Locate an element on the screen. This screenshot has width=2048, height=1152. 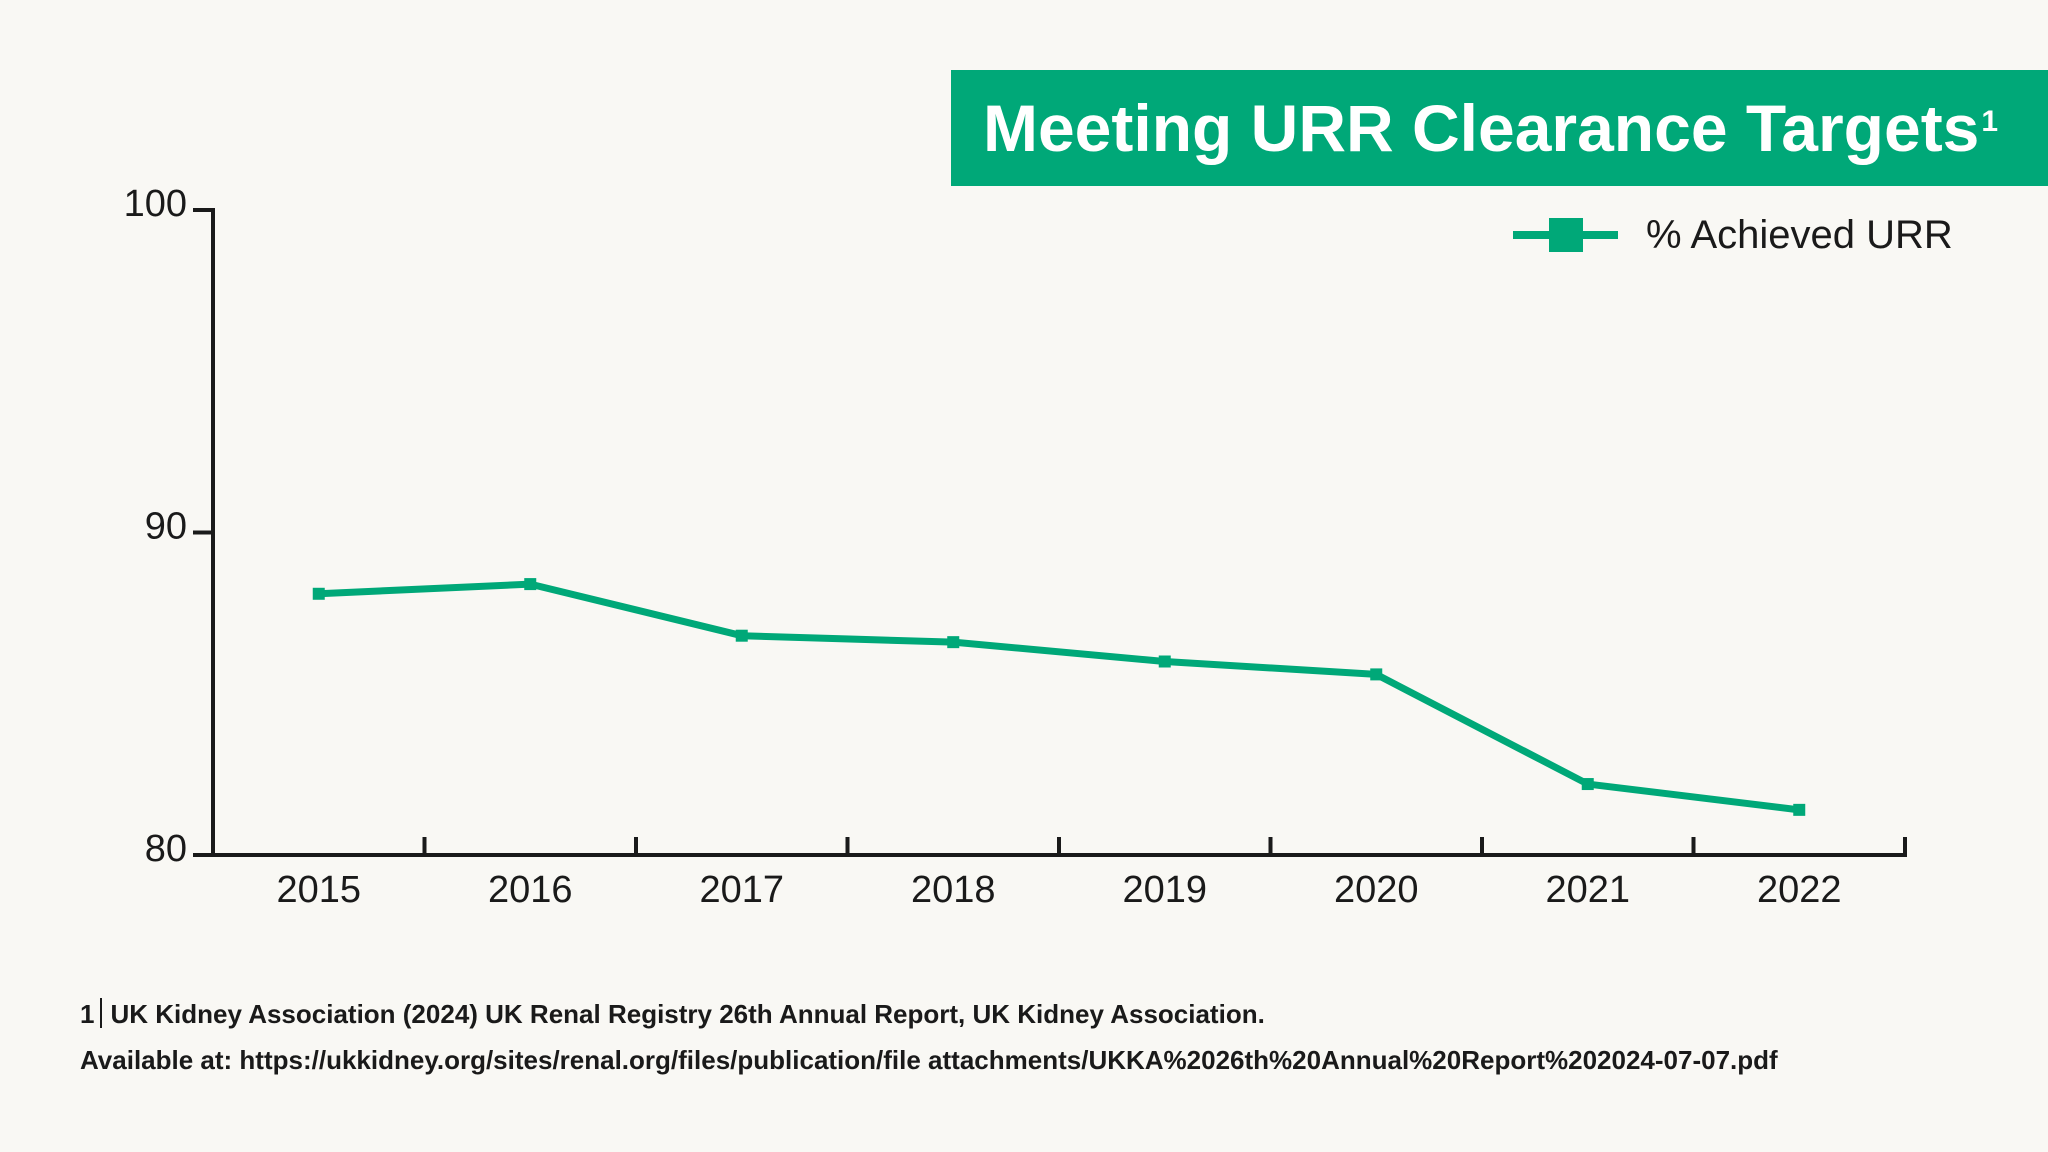
x-tick-label: 2018 is located at coordinates (953, 890).